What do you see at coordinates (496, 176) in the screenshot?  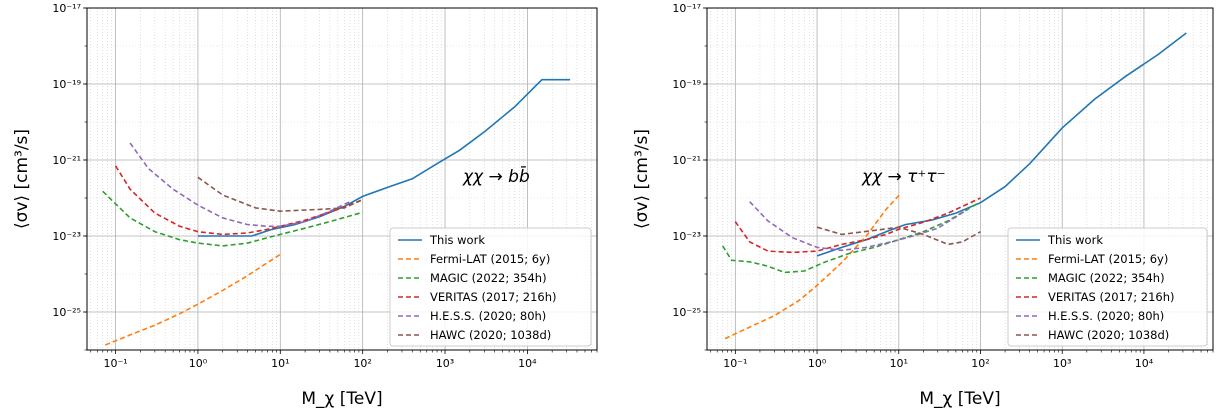 I see `channel-annotation: χχ → bb̄` at bounding box center [496, 176].